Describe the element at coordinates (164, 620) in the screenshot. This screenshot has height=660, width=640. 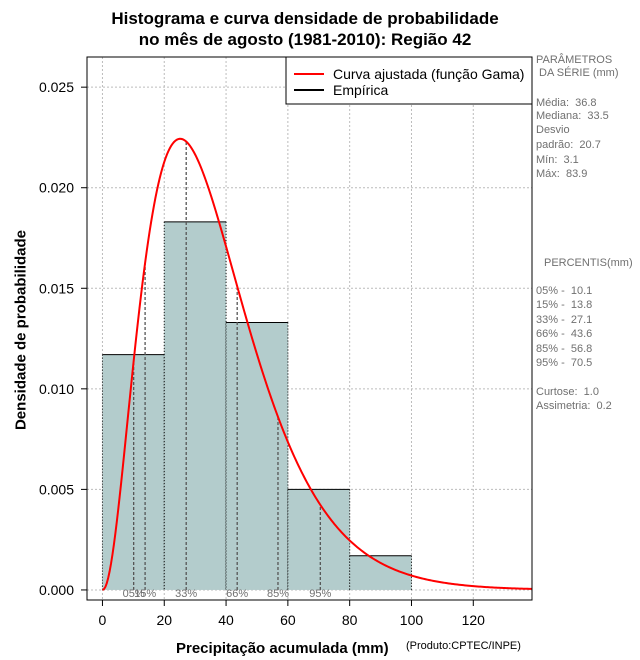
I see `x-tick-label: 20` at that location.